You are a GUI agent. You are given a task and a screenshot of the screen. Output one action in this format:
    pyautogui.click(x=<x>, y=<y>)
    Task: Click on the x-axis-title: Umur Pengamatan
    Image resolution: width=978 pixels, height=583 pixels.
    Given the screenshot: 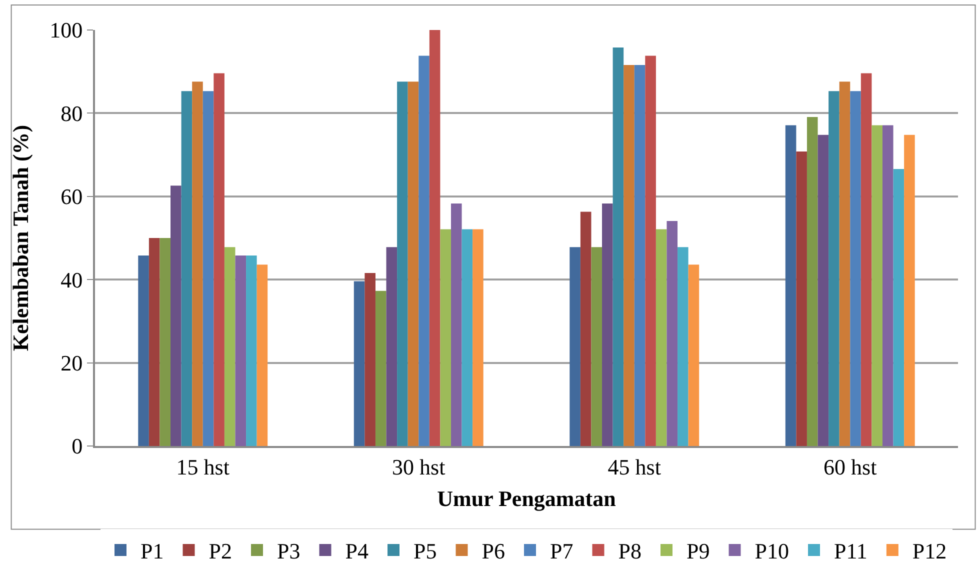 What is the action you would take?
    pyautogui.click(x=526, y=498)
    